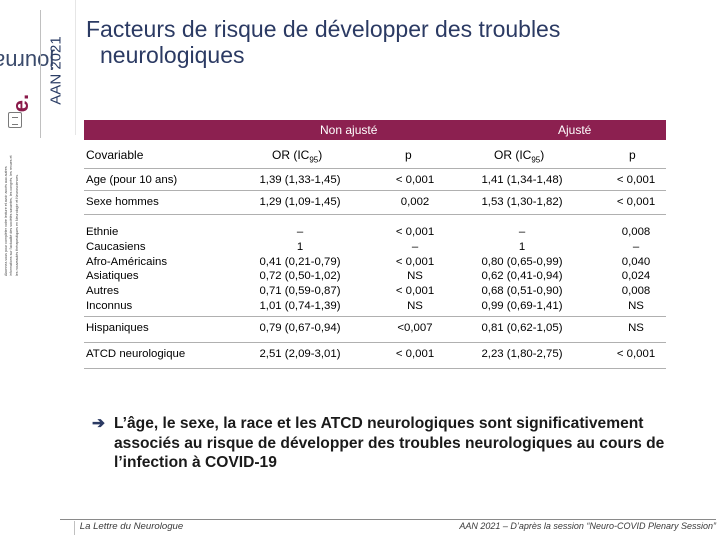  What do you see at coordinates (522, 202) in the screenshot?
I see `cell-or-adj: 1,53 (1,30-1,82)` at bounding box center [522, 202].